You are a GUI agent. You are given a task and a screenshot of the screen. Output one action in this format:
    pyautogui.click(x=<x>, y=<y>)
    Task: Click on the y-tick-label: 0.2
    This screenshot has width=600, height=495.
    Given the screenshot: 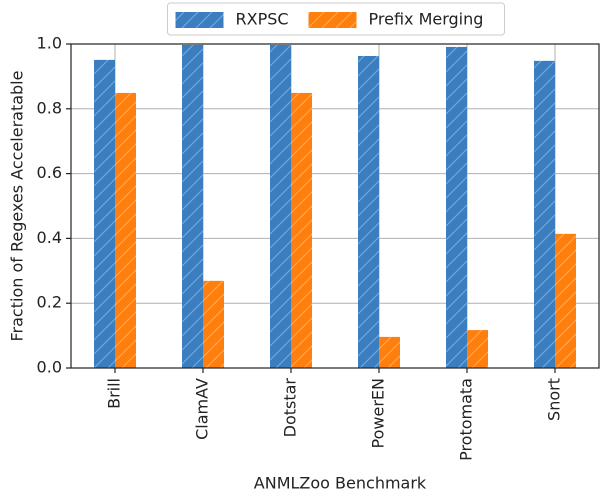 What is the action you would take?
    pyautogui.click(x=49, y=302)
    